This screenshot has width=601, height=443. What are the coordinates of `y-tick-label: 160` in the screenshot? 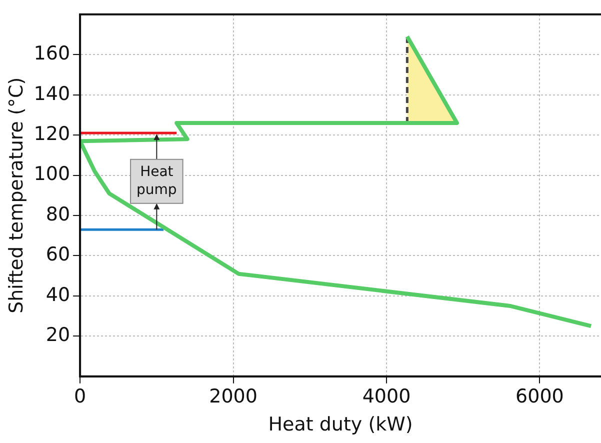 It's located at (52, 53).